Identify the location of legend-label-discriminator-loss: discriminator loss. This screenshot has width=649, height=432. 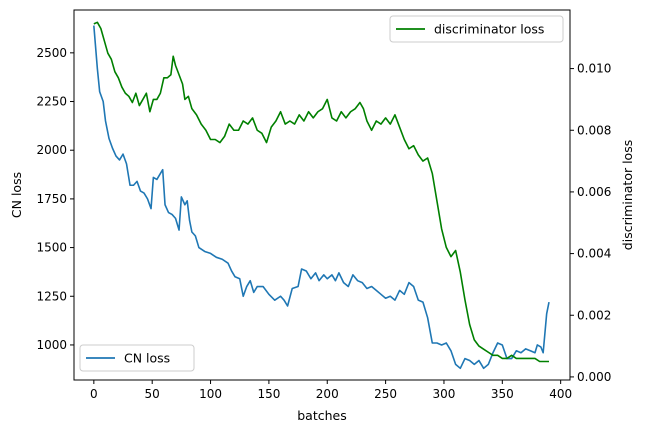
(489, 29).